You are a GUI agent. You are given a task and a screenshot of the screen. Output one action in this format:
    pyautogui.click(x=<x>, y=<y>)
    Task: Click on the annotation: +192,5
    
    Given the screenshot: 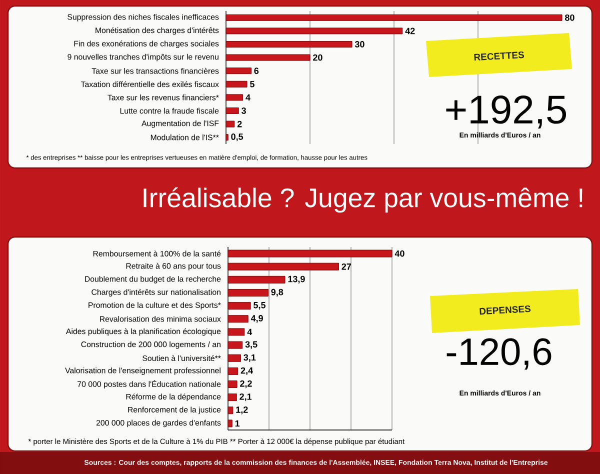 What is the action you would take?
    pyautogui.click(x=506, y=112)
    